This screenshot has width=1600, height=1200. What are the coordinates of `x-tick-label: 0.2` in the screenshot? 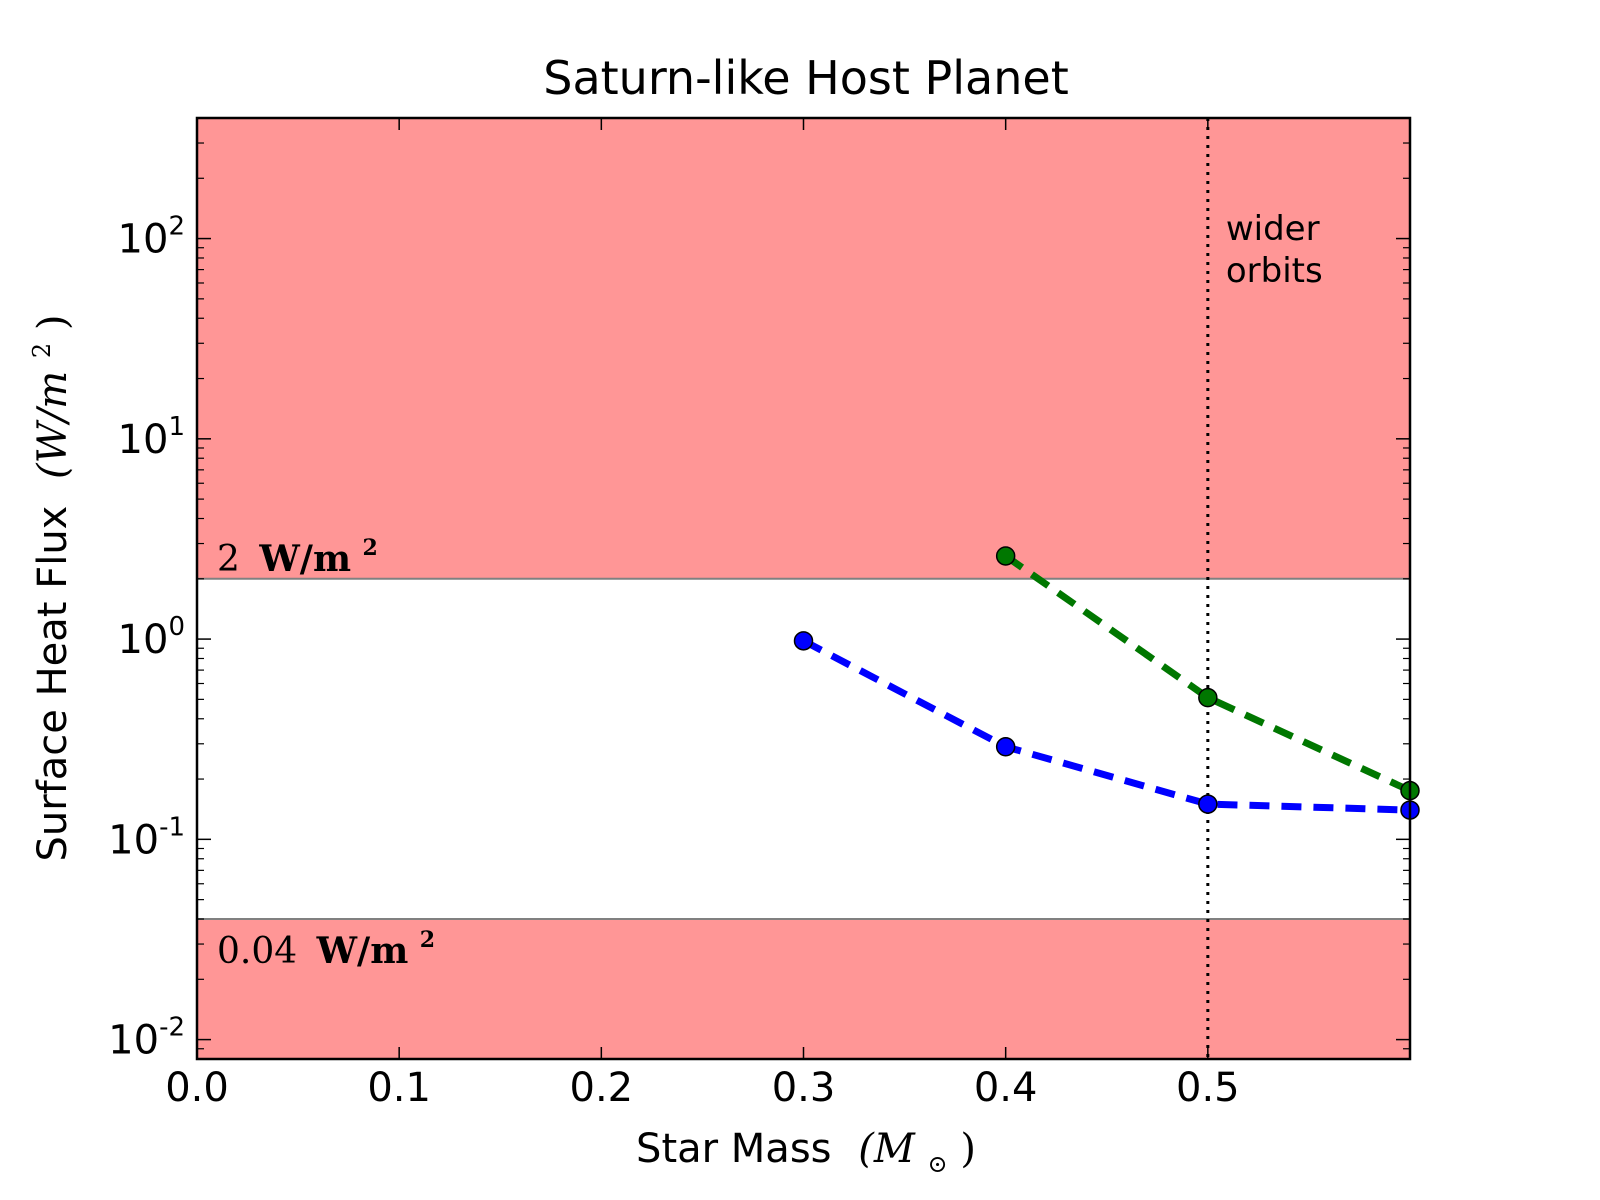 It's located at (602, 1088).